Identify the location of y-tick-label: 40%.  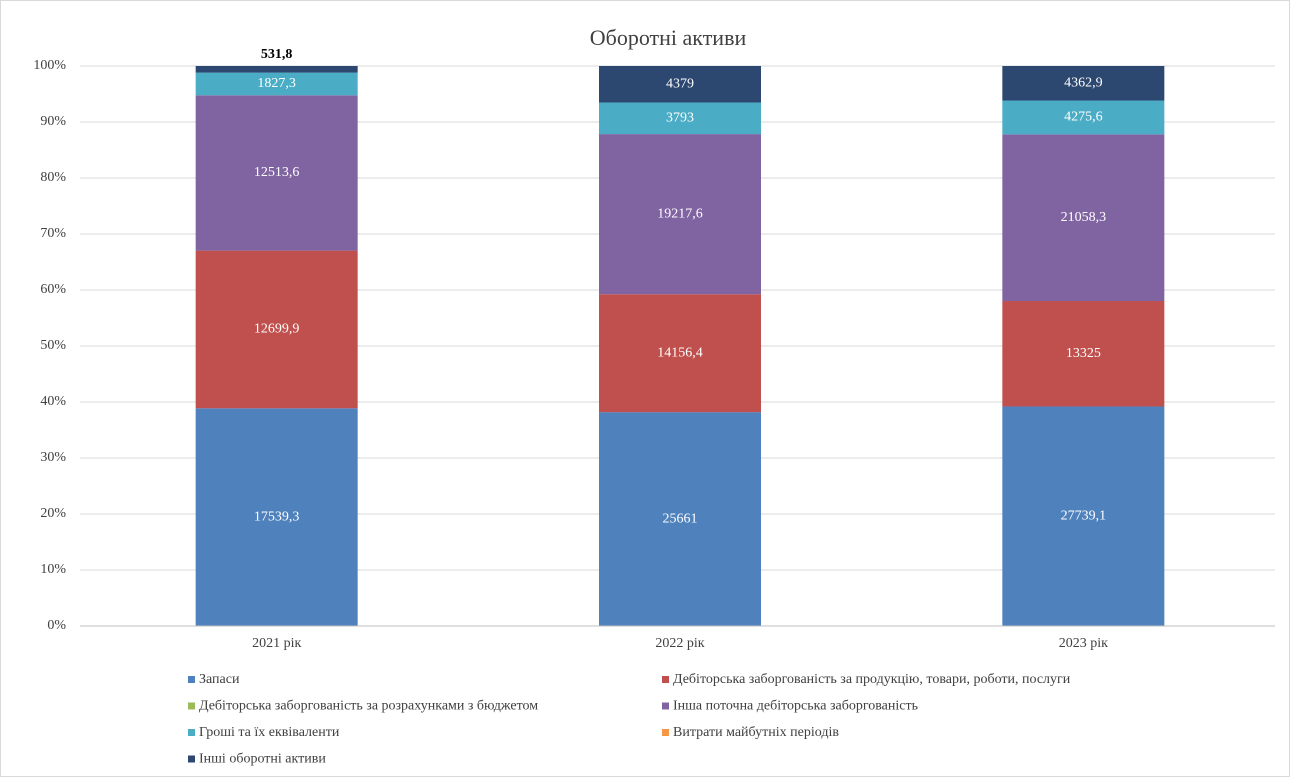
(53, 401).